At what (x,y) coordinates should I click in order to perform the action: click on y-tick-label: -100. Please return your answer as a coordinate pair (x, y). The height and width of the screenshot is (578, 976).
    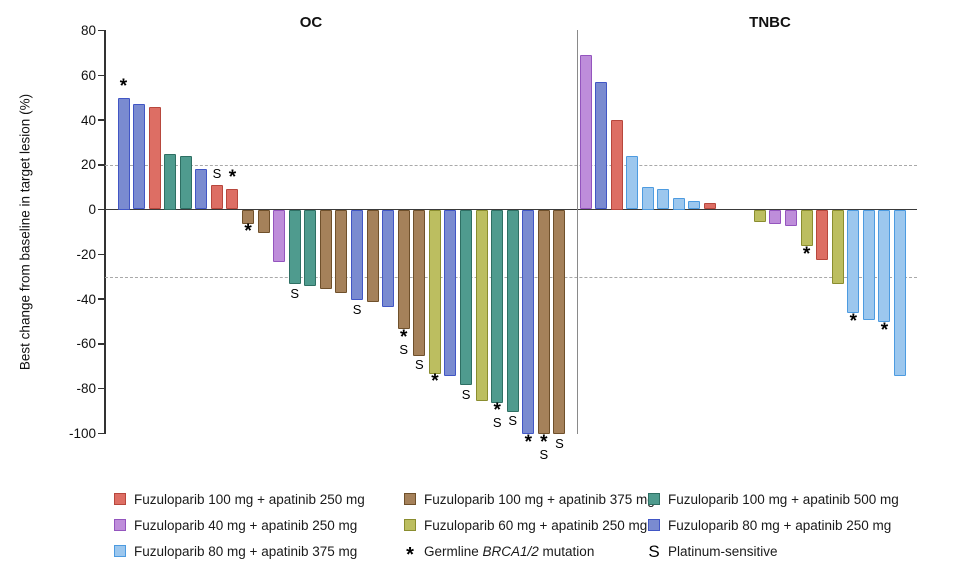
    Looking at the image, I should click on (82, 433).